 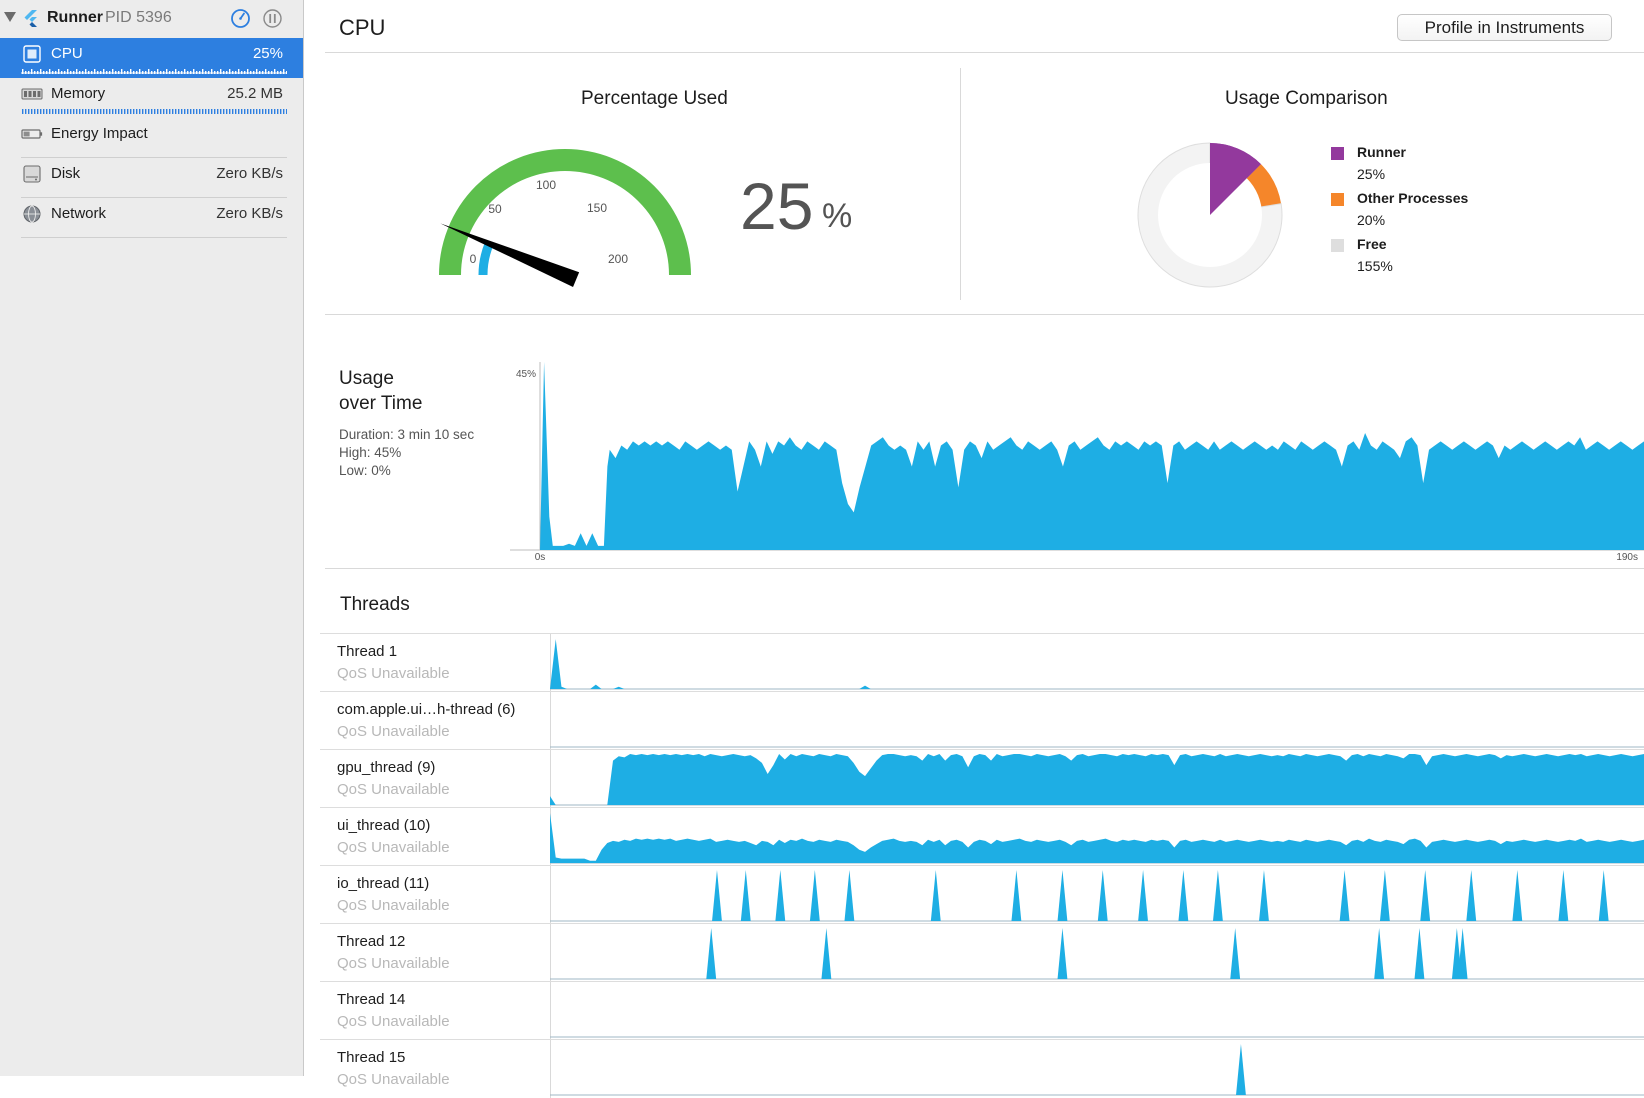 What do you see at coordinates (66, 173) in the screenshot?
I see `gauge-label: Disk` at bounding box center [66, 173].